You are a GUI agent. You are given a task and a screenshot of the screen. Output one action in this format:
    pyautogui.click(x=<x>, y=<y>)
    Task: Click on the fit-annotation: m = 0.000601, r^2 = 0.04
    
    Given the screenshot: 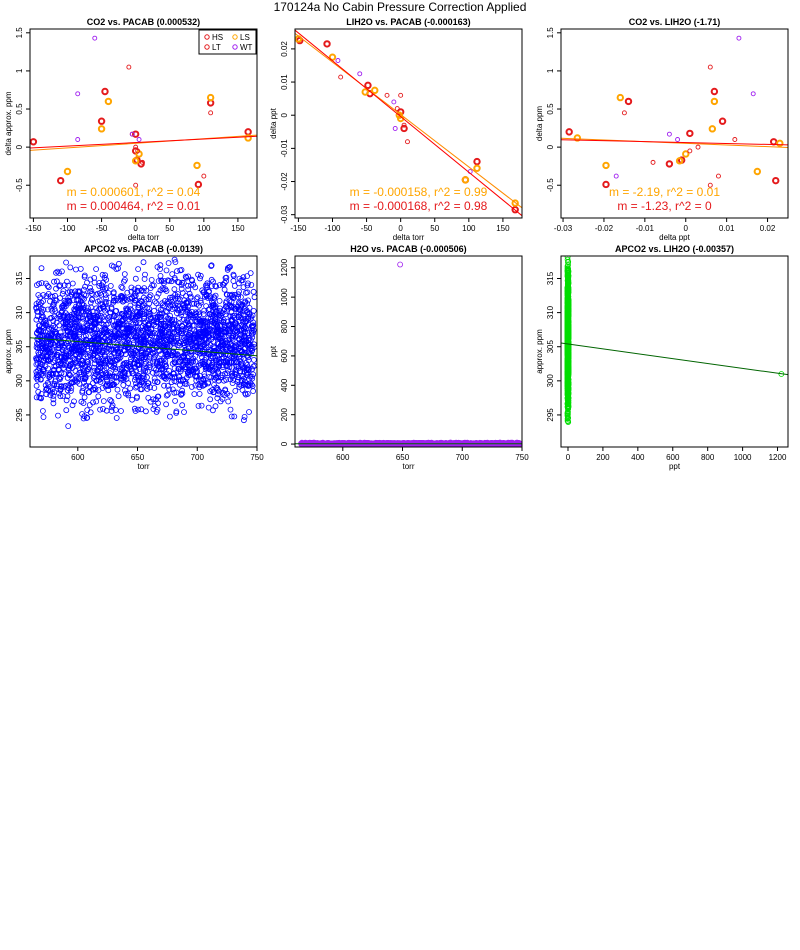 What is the action you would take?
    pyautogui.click(x=134, y=192)
    